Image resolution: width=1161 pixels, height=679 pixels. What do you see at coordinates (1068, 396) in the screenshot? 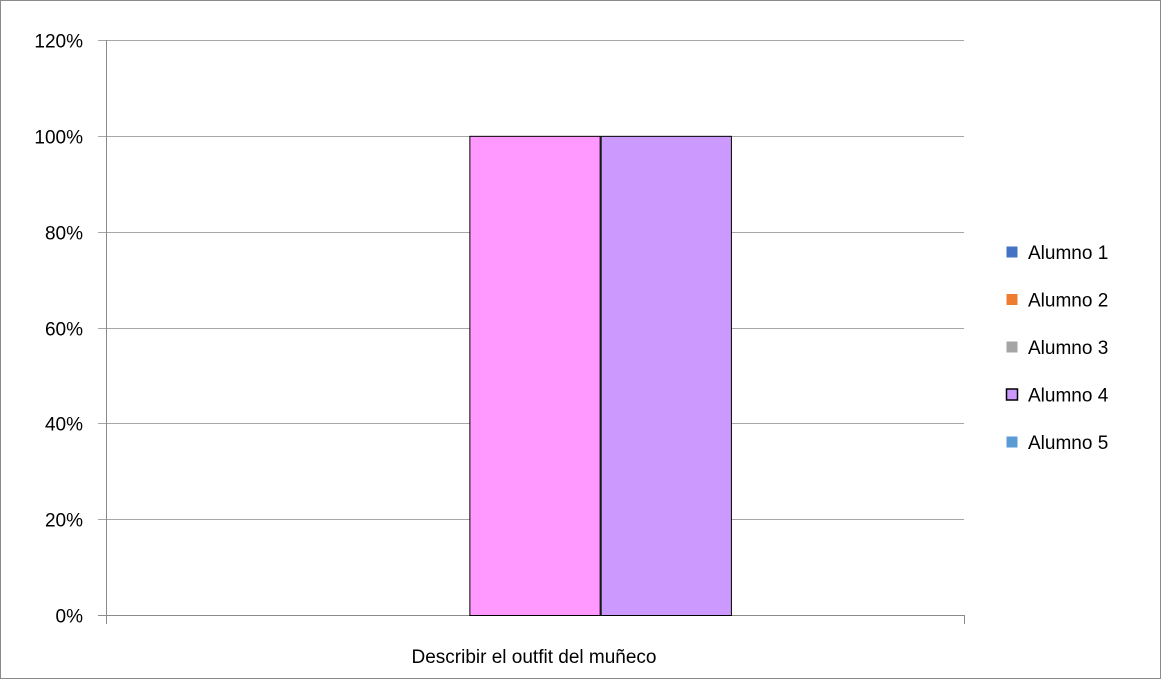
I see `legend-label: Alumno 4` at bounding box center [1068, 396].